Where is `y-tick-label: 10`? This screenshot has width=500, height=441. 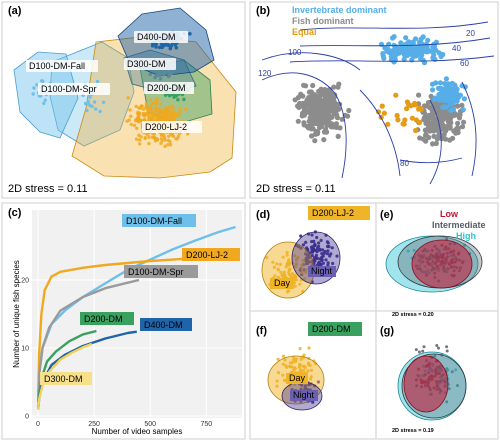
y-tick-label: 10 is located at coordinates (25, 349).